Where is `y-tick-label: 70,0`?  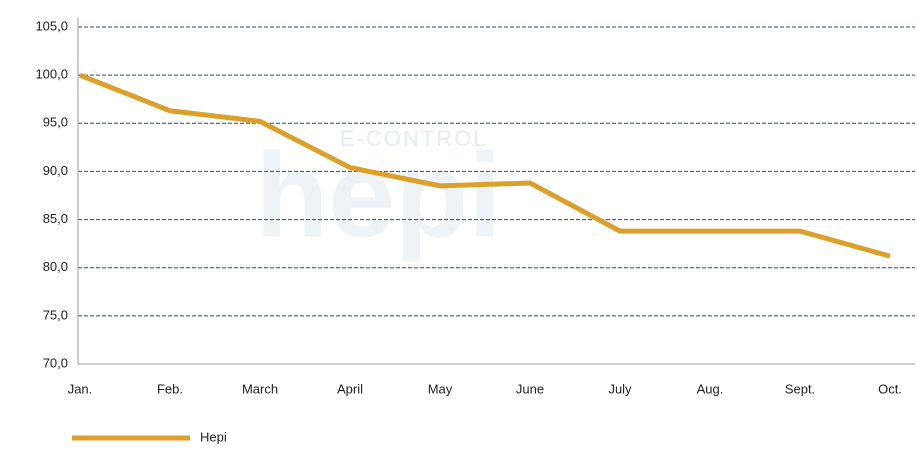
y-tick-label: 70,0 is located at coordinates (55, 362).